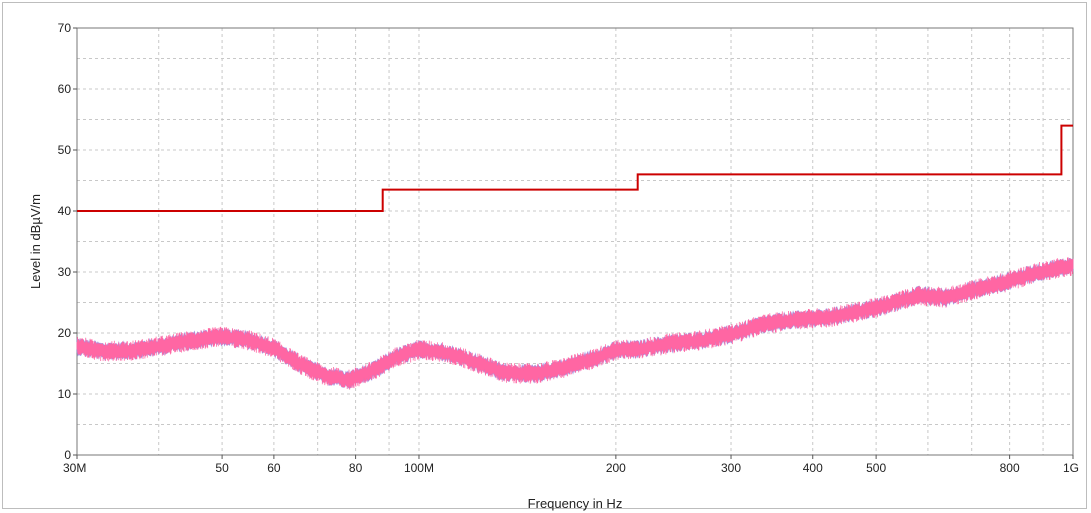 This screenshot has width=1091, height=513. I want to click on y-tick-labels: 0 10 20 30 40 50 60 70, so click(67, 241).